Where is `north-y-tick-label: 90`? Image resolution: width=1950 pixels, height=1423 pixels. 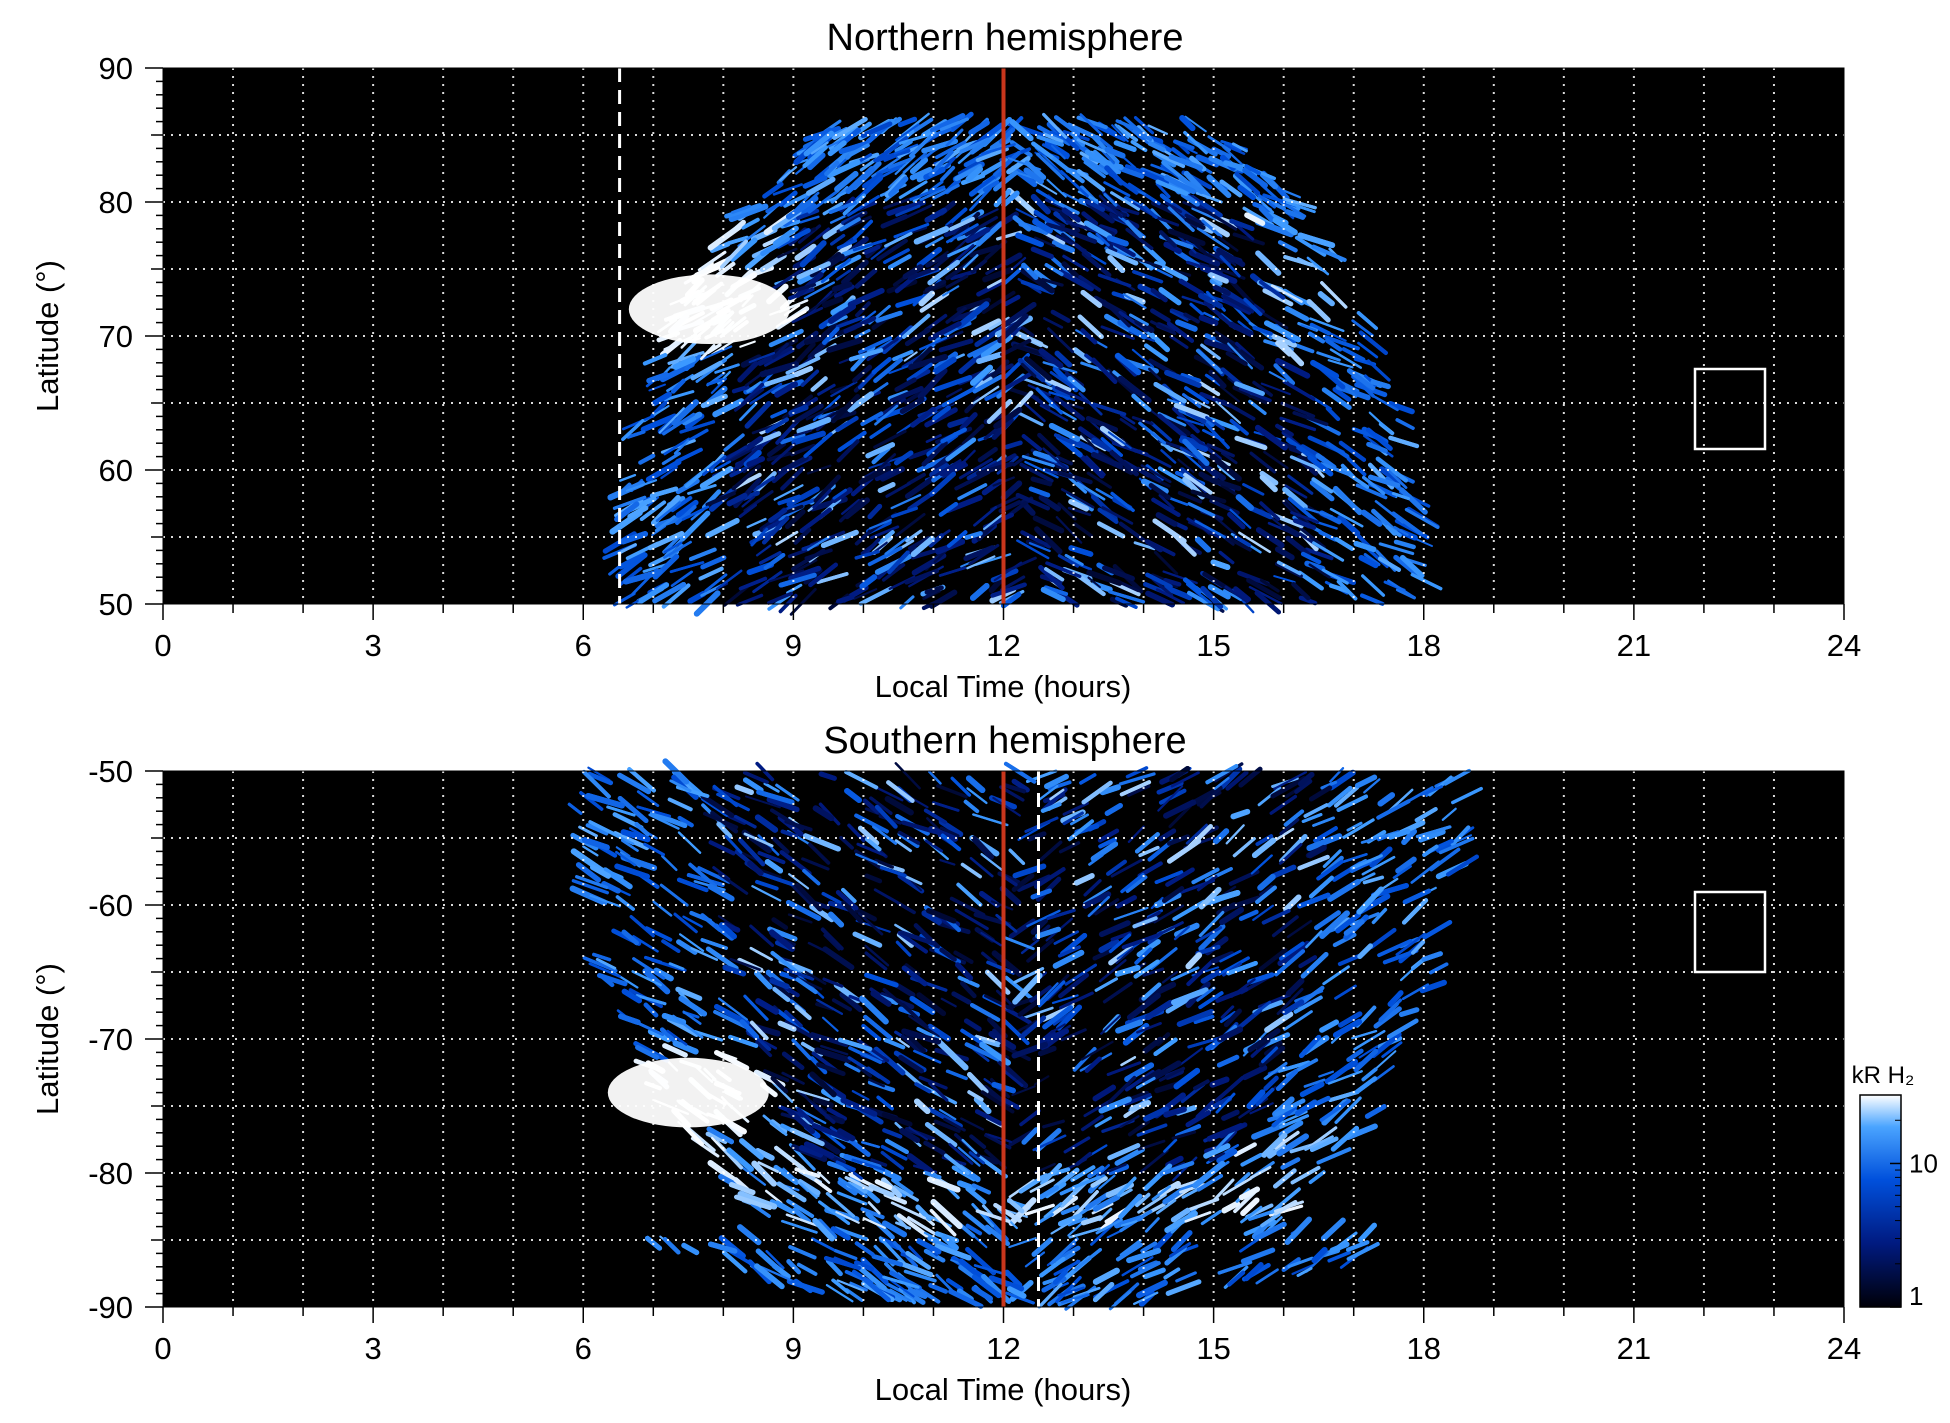
north-y-tick-label: 90 is located at coordinates (116, 68).